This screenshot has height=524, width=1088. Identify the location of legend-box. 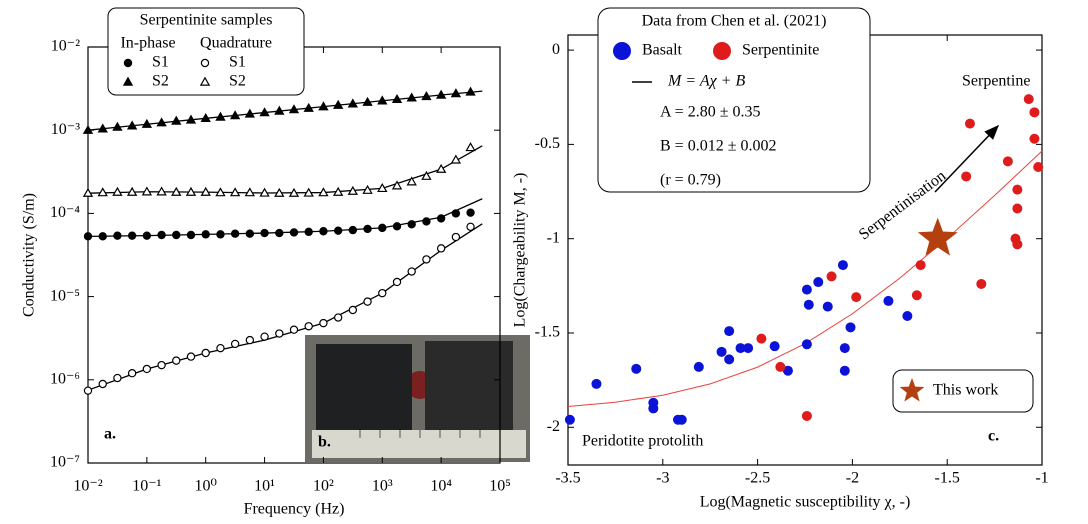
(734, 100).